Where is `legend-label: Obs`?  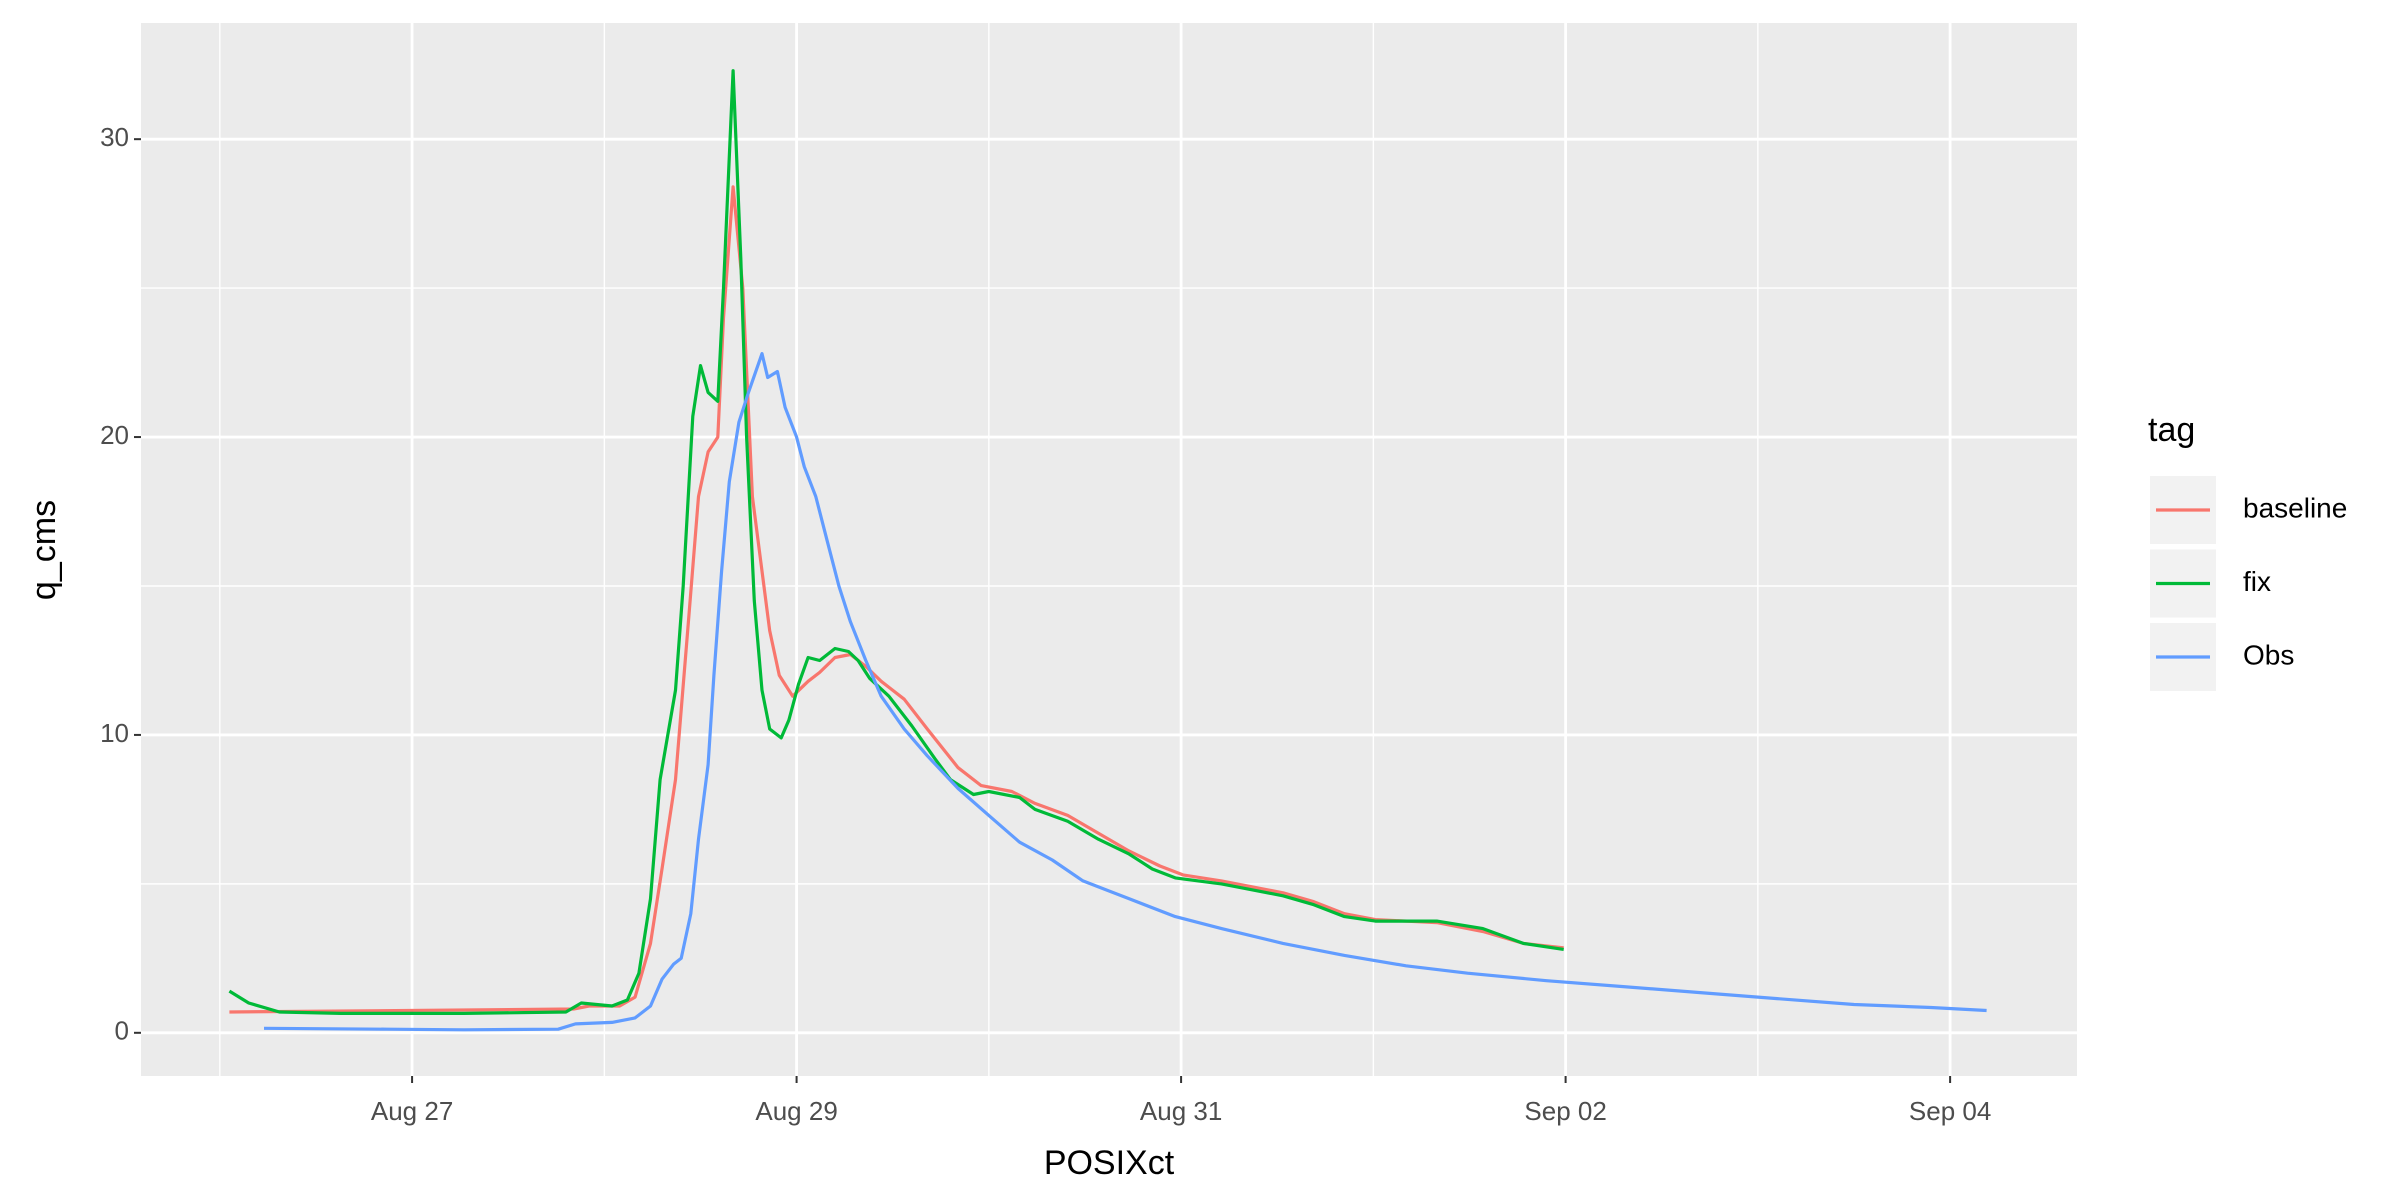
legend-label: Obs is located at coordinates (2268, 654).